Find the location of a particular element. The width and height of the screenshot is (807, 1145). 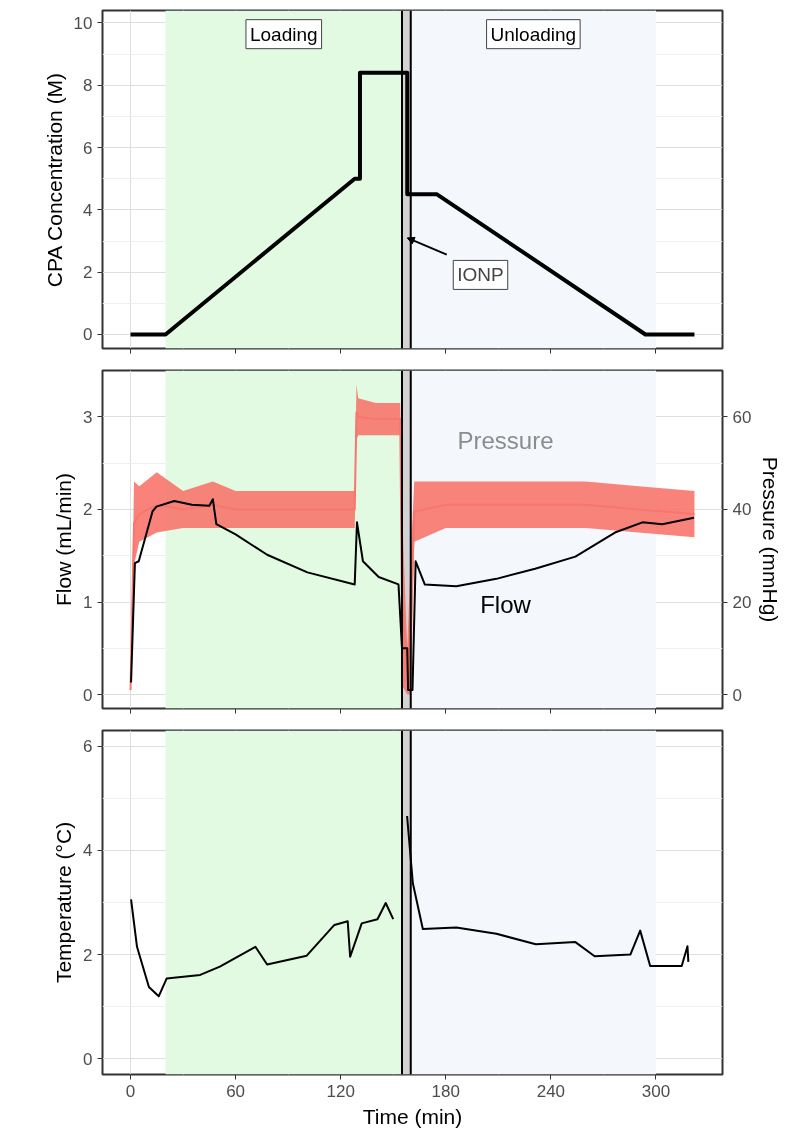

x-tick-label: 300 is located at coordinates (656, 1091).